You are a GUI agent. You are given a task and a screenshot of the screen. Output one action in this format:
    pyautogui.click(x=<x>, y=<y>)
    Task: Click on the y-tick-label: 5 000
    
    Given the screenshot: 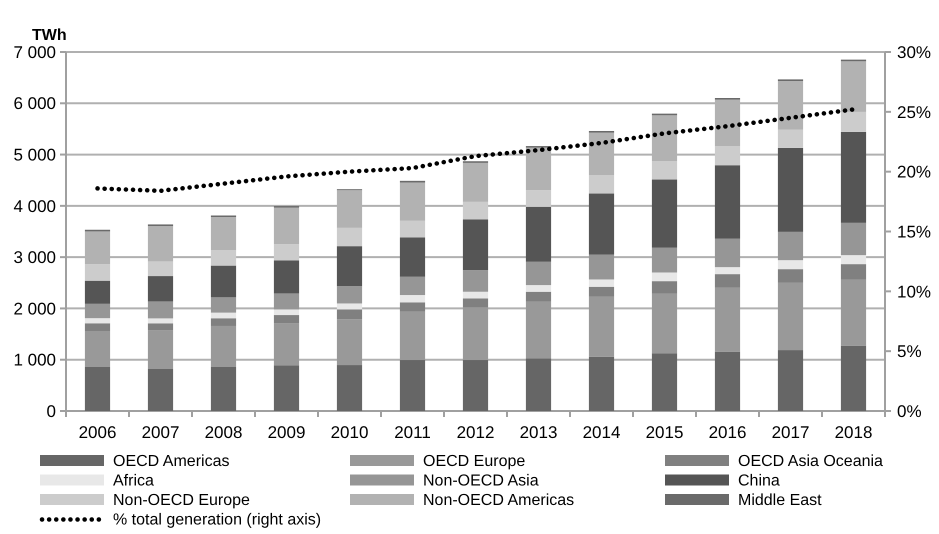 What is the action you would take?
    pyautogui.click(x=34, y=155)
    